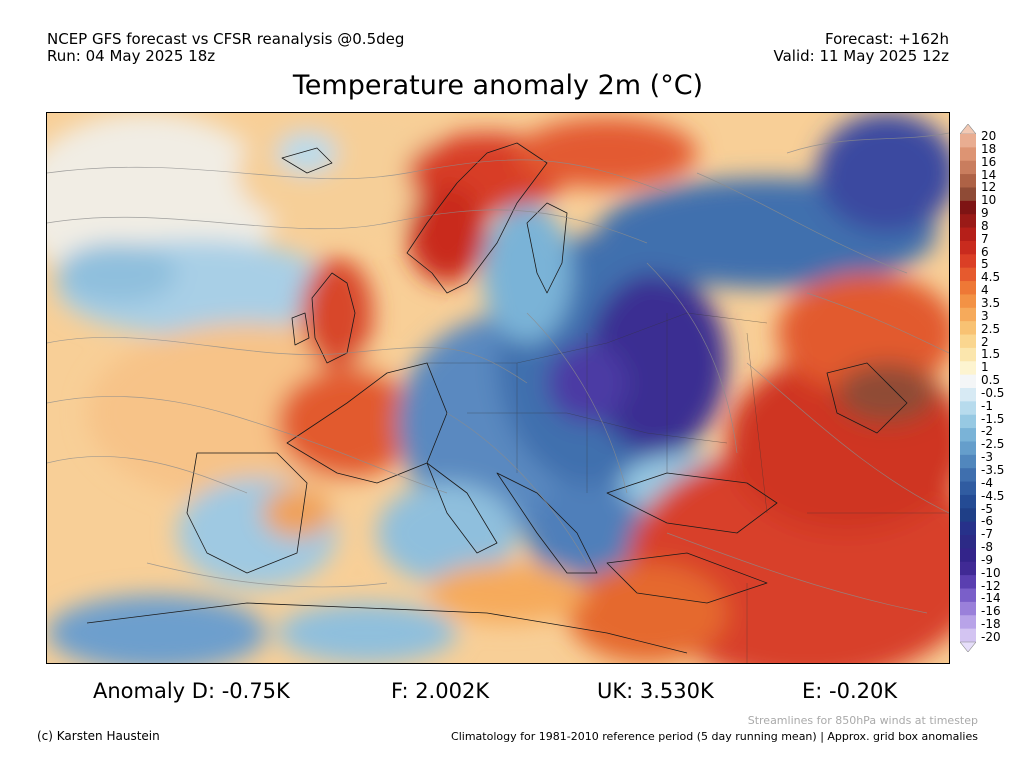 The width and height of the screenshot is (1024, 768). Describe the element at coordinates (850, 691) in the screenshot. I see `anomaly-e: E: -0.20K` at that location.